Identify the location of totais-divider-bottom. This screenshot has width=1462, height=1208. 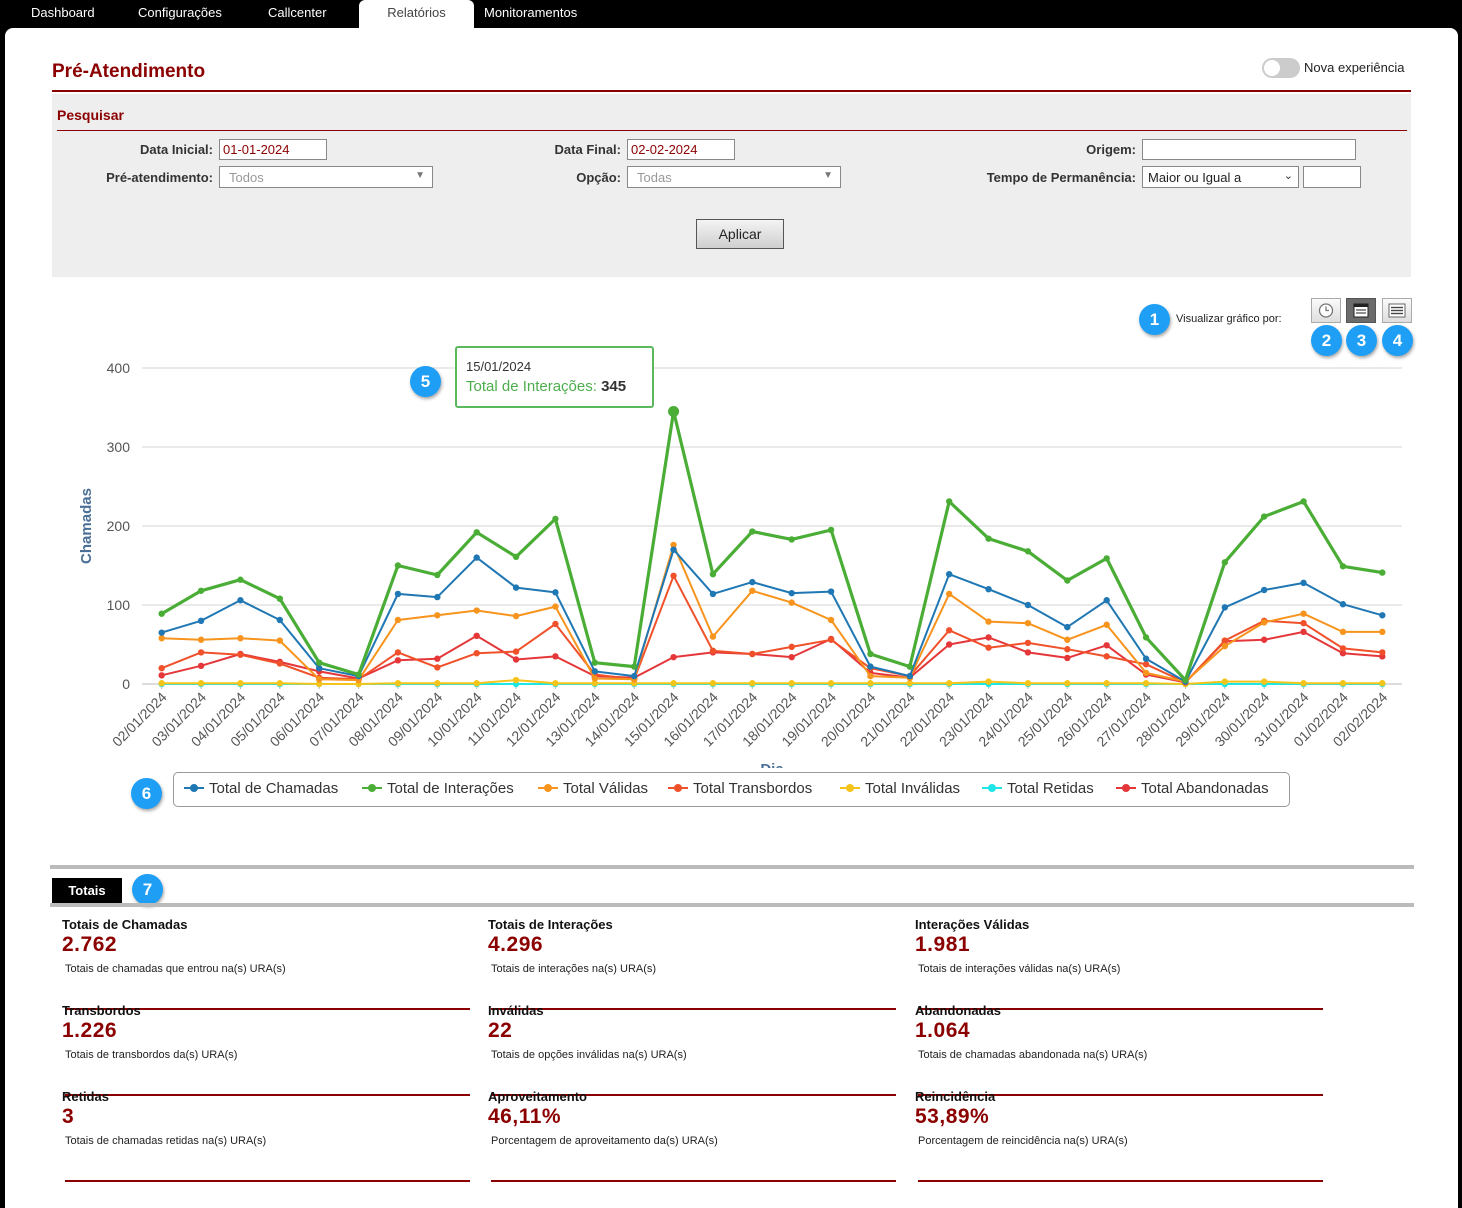
(732, 905).